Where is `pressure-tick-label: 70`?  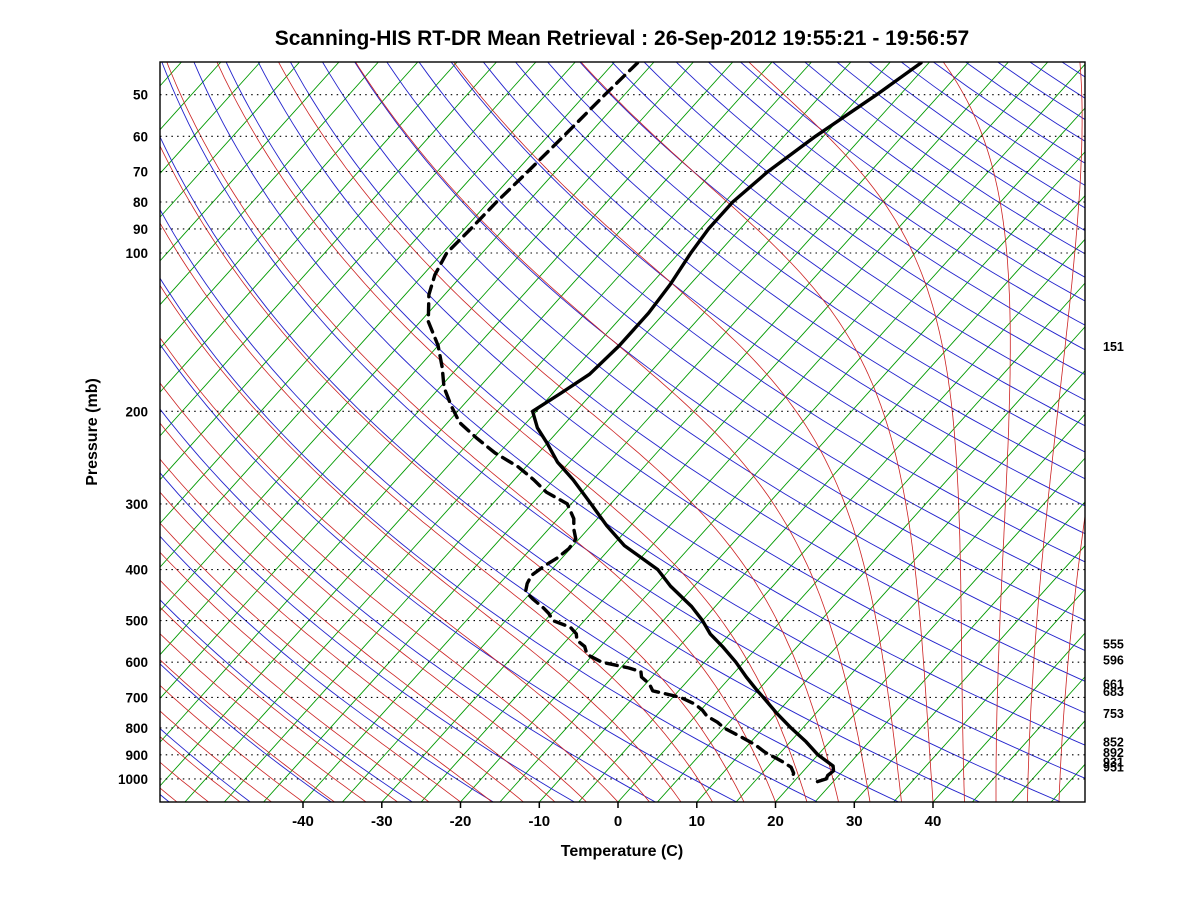
pressure-tick-label: 70 is located at coordinates (140, 172).